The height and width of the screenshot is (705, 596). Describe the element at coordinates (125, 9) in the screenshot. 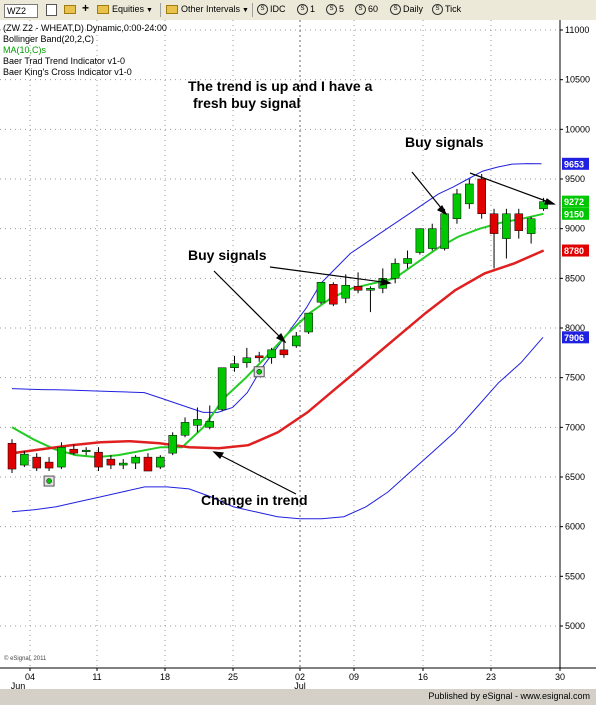

I see `equities-menu: Equities ▼` at that location.